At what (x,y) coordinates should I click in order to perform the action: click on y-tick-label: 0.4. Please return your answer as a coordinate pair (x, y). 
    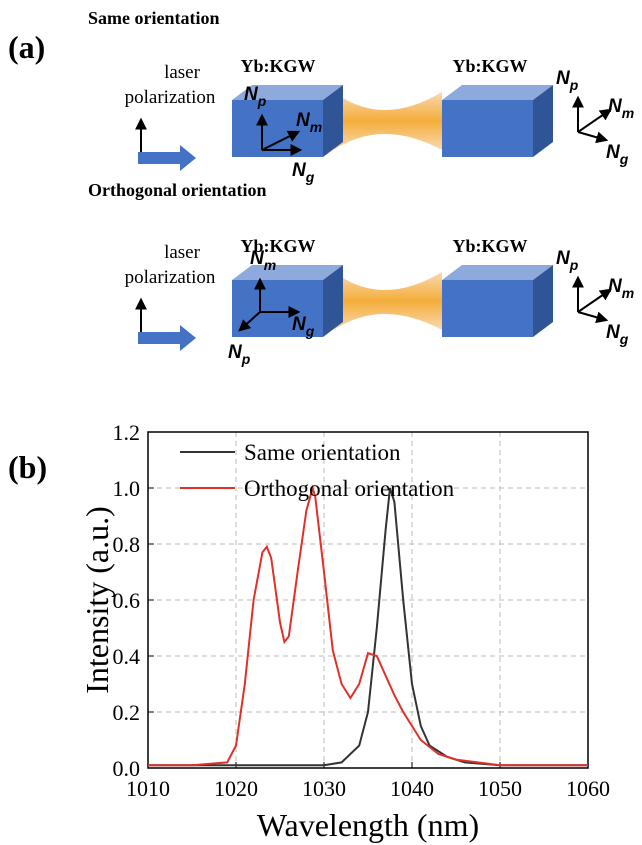
    Looking at the image, I should click on (127, 656).